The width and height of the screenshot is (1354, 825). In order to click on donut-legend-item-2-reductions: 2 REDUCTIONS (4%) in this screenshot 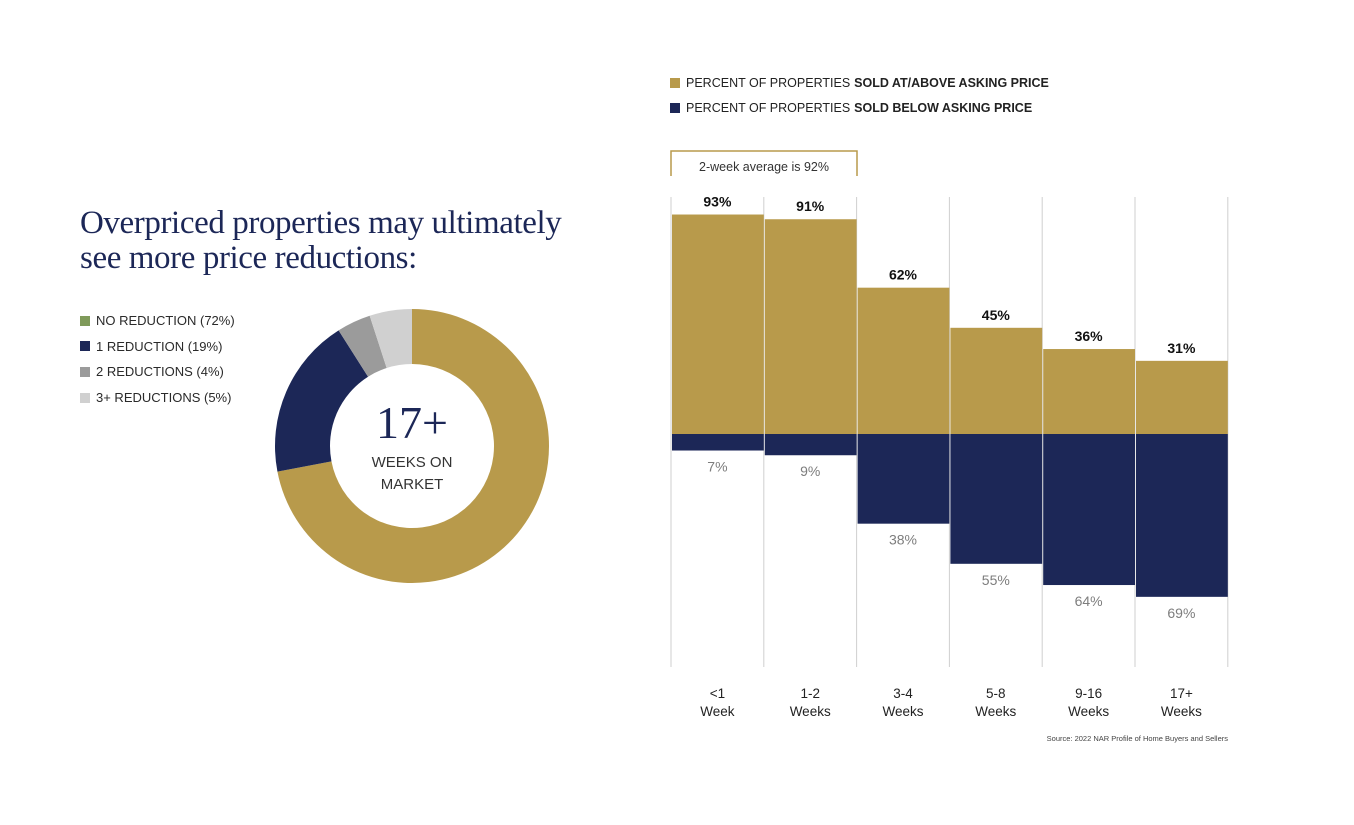, I will do `click(157, 372)`.